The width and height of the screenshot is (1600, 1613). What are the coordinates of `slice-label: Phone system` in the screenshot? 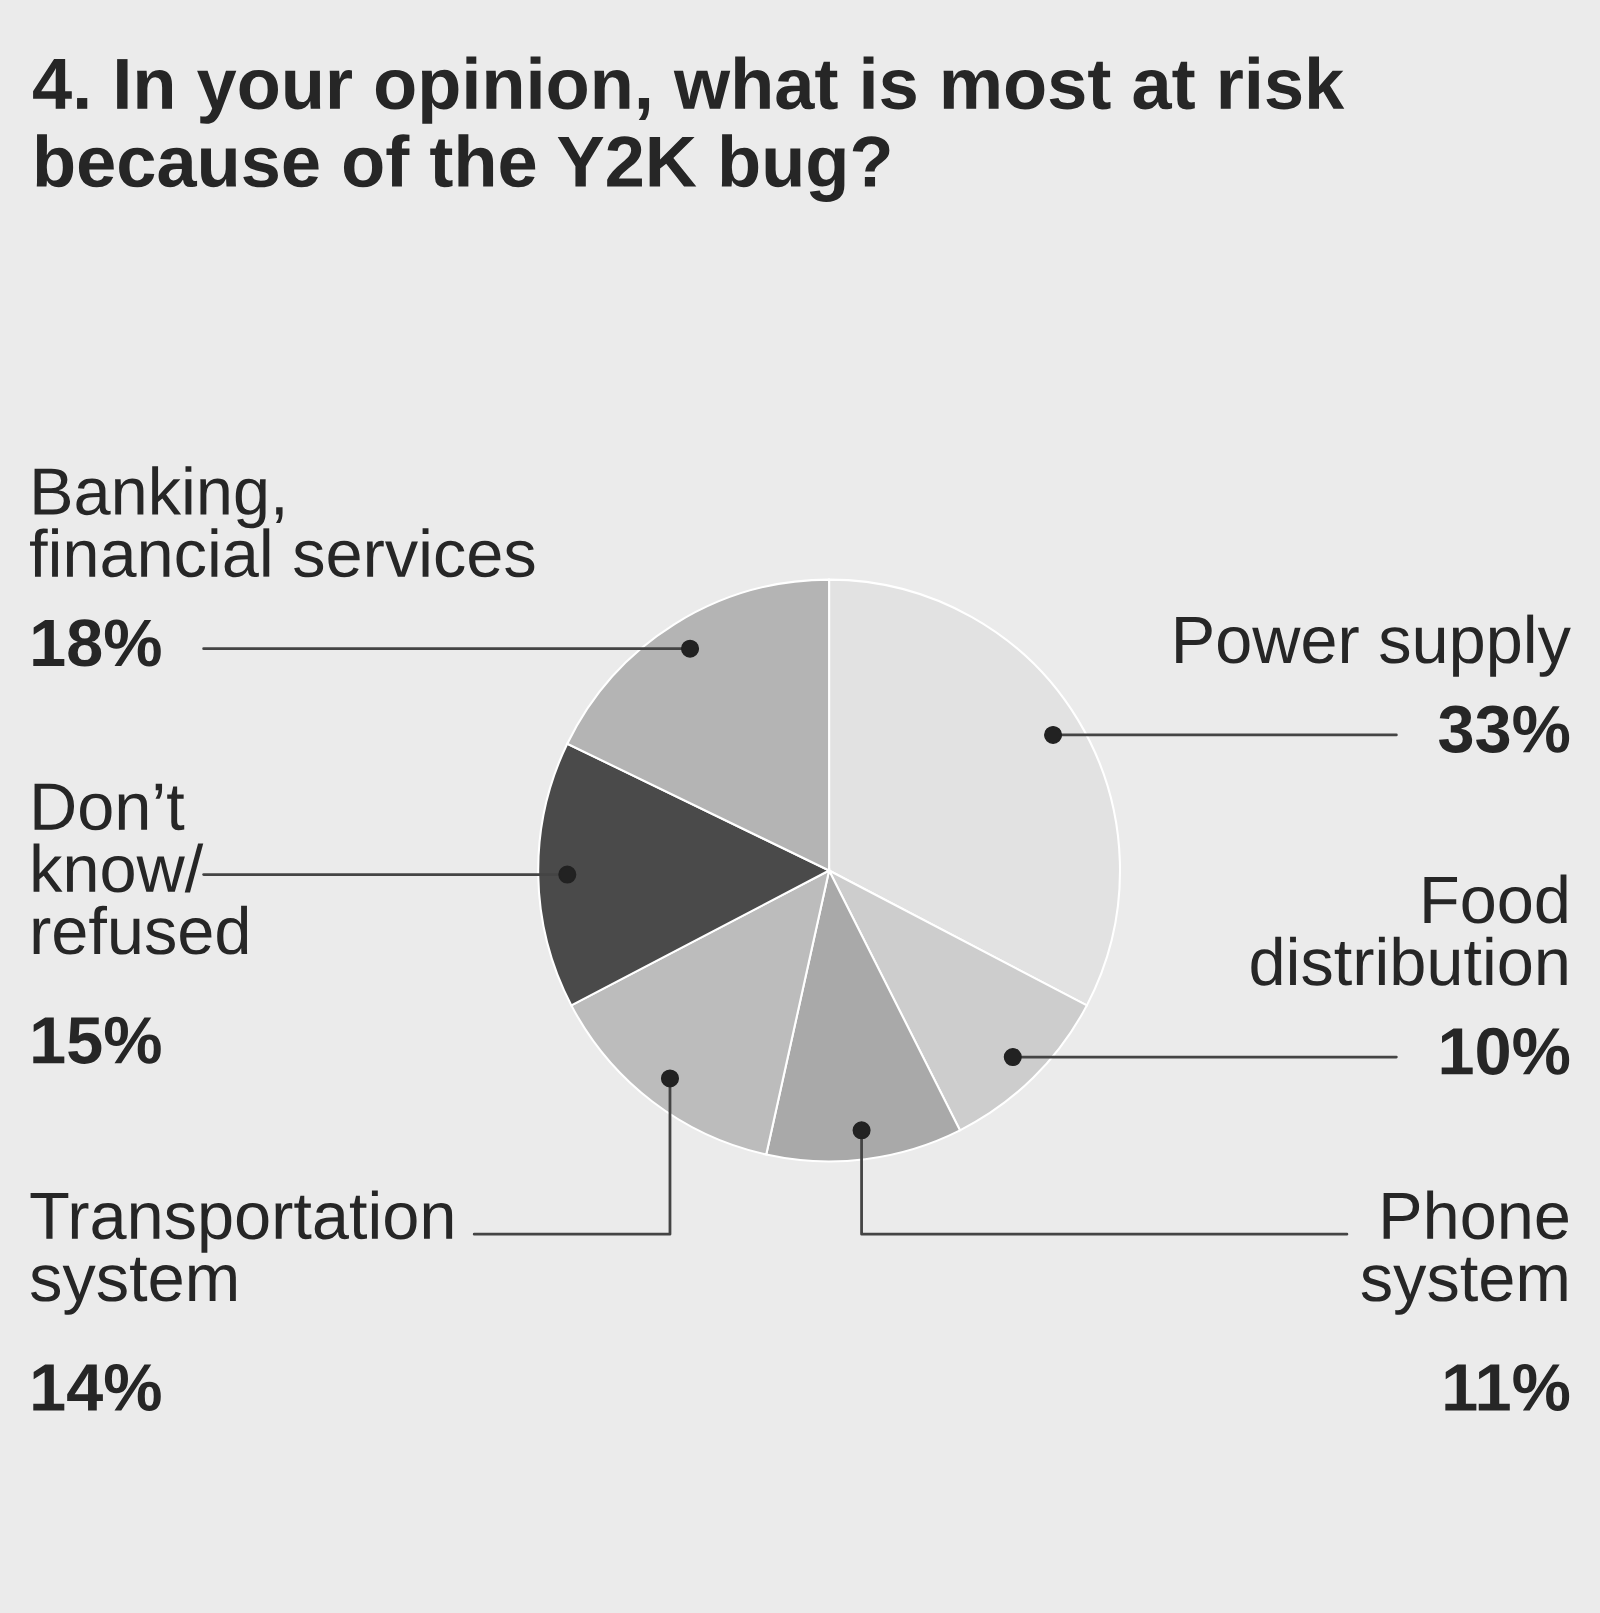 It's located at (1464, 1252).